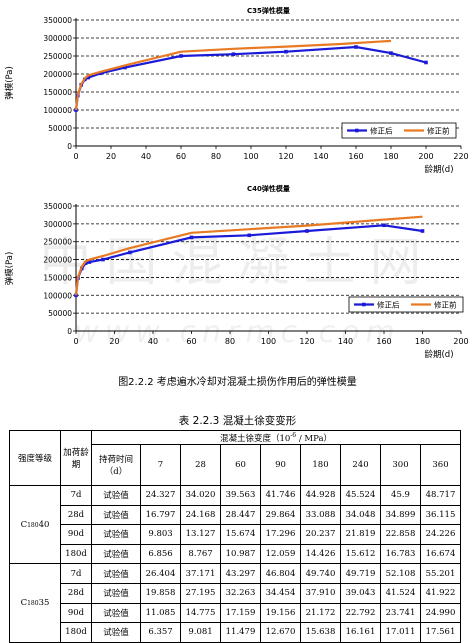 This screenshot has width=475, height=643. Describe the element at coordinates (76, 458) in the screenshot. I see `header-load-age: 加荷龄期` at that location.